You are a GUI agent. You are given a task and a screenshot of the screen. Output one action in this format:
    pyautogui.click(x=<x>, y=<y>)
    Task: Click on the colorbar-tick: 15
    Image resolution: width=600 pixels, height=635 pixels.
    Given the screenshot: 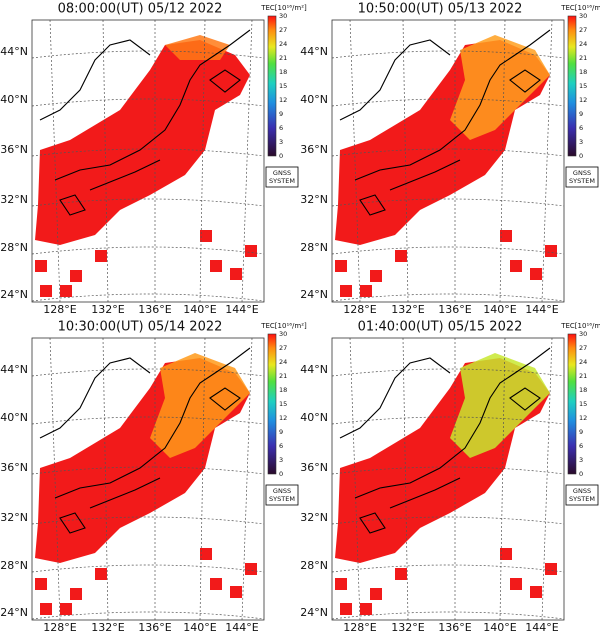 What is the action you would take?
    pyautogui.click(x=283, y=404)
    